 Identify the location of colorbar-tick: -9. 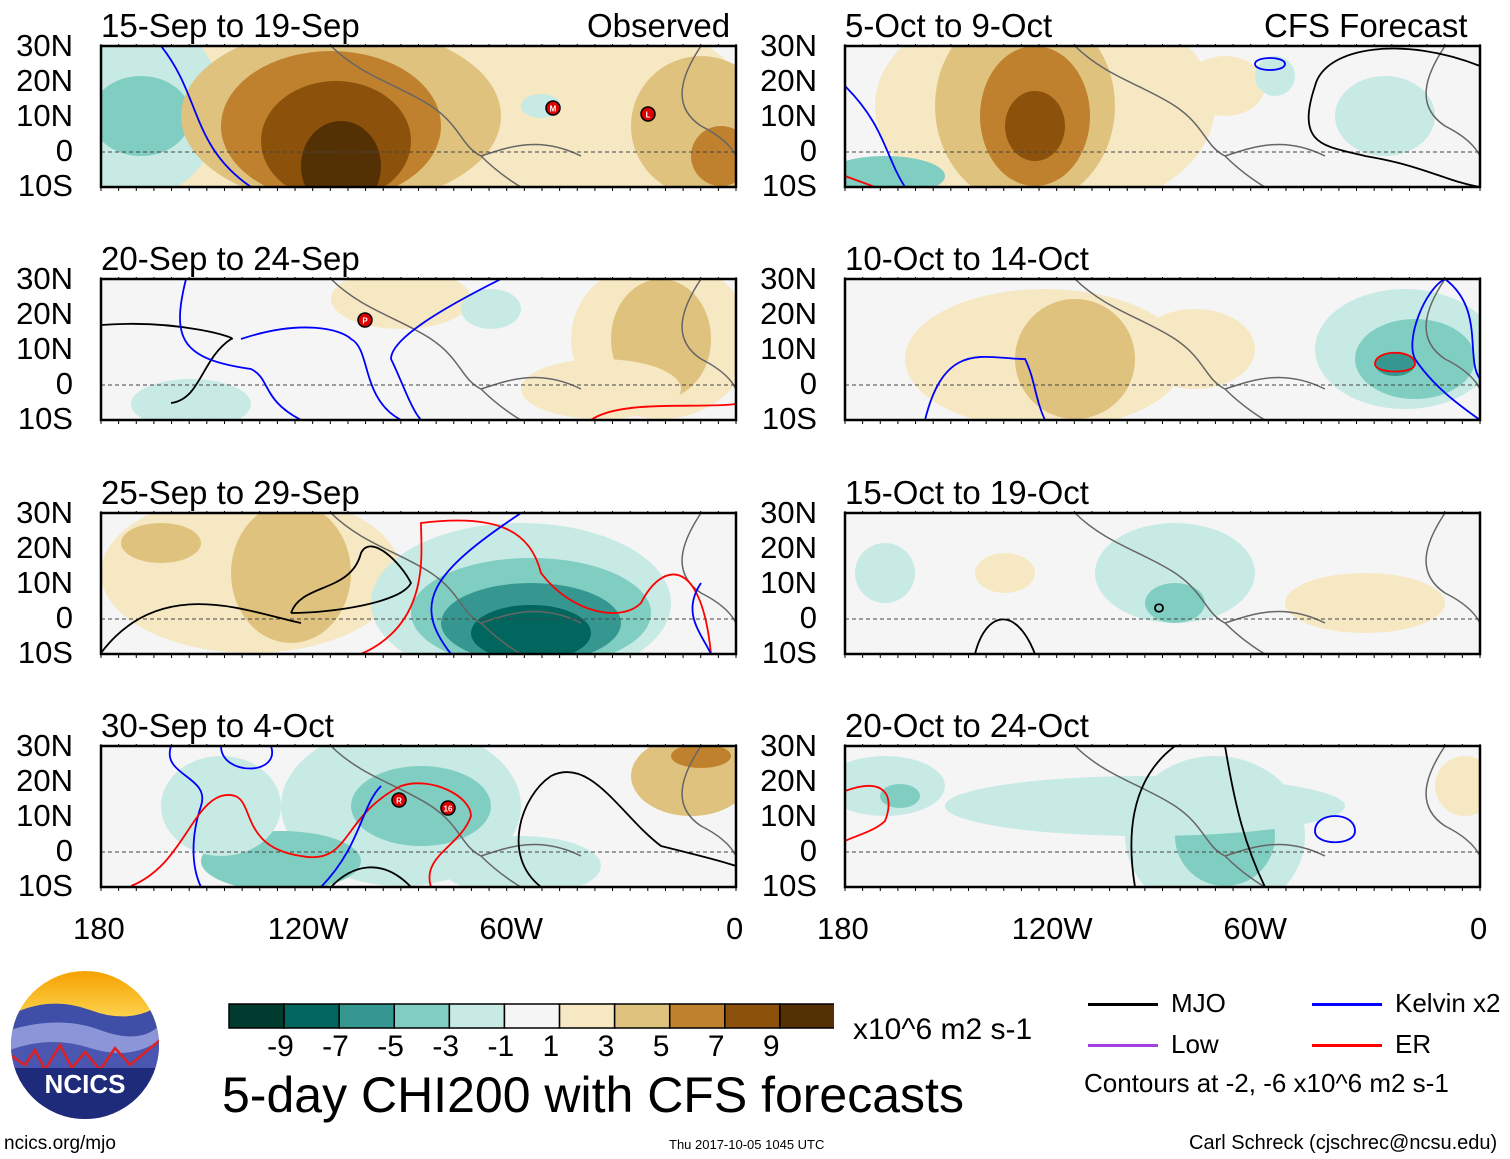
(280, 1046).